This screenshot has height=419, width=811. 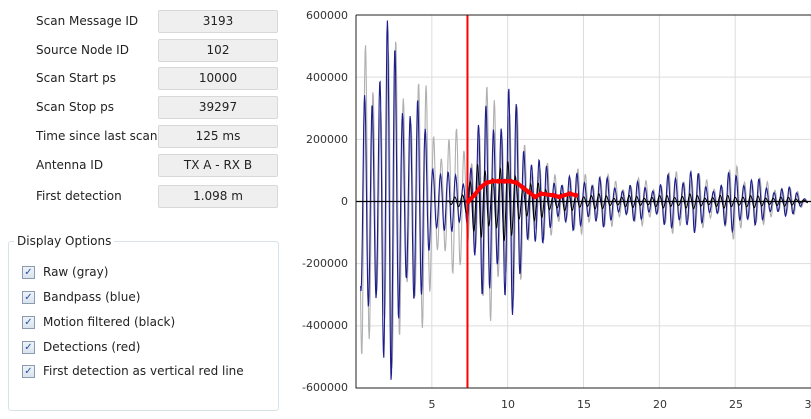 I want to click on field-value: 1.098 m, so click(x=218, y=196).